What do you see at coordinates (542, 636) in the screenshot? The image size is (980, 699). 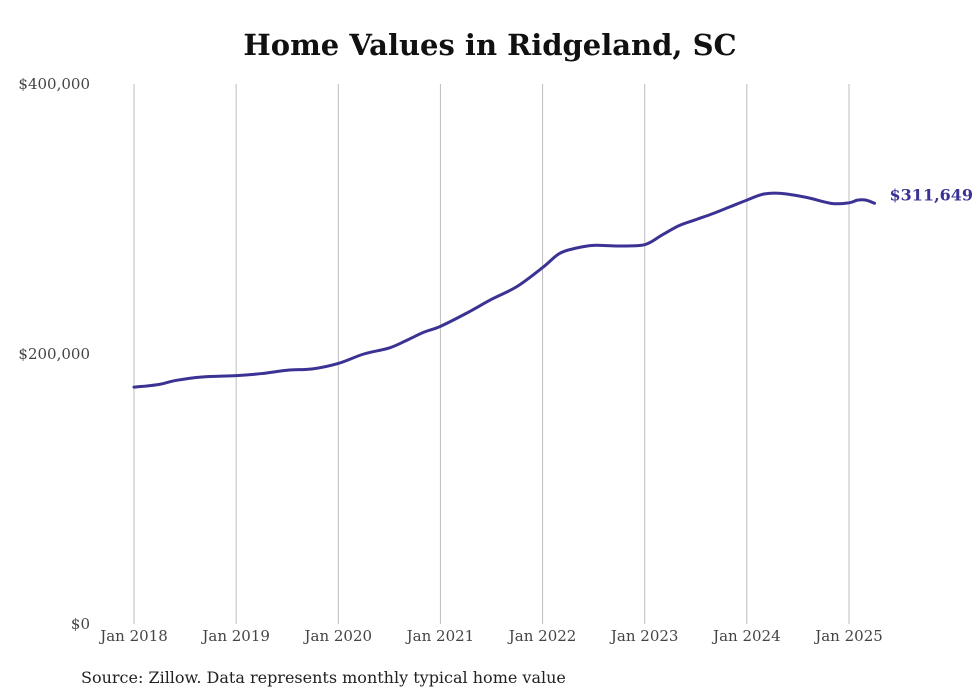 I see `x-tick-label: Jan 2022` at bounding box center [542, 636].